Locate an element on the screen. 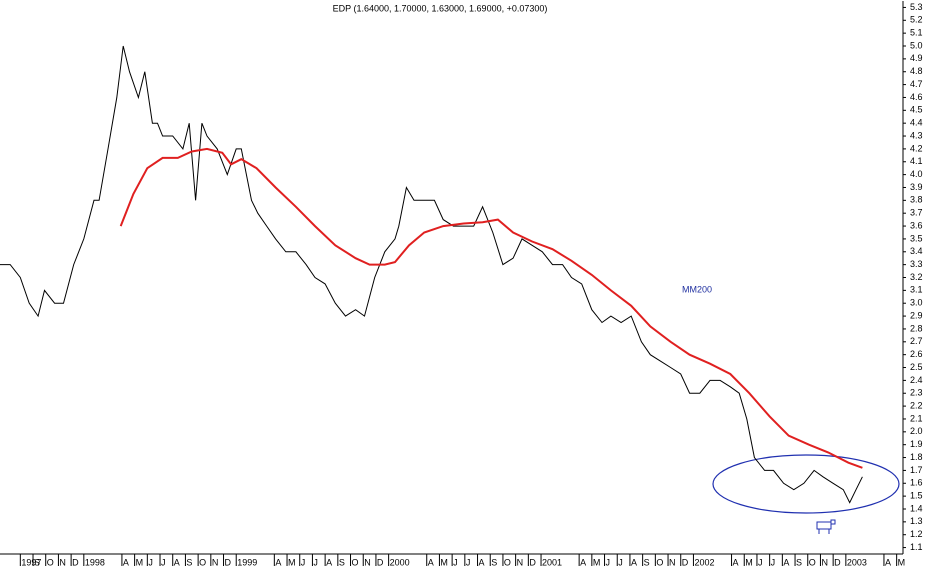 Image resolution: width=944 pixels, height=569 pixels. y-tick-label: 2.2 is located at coordinates (916, 405).